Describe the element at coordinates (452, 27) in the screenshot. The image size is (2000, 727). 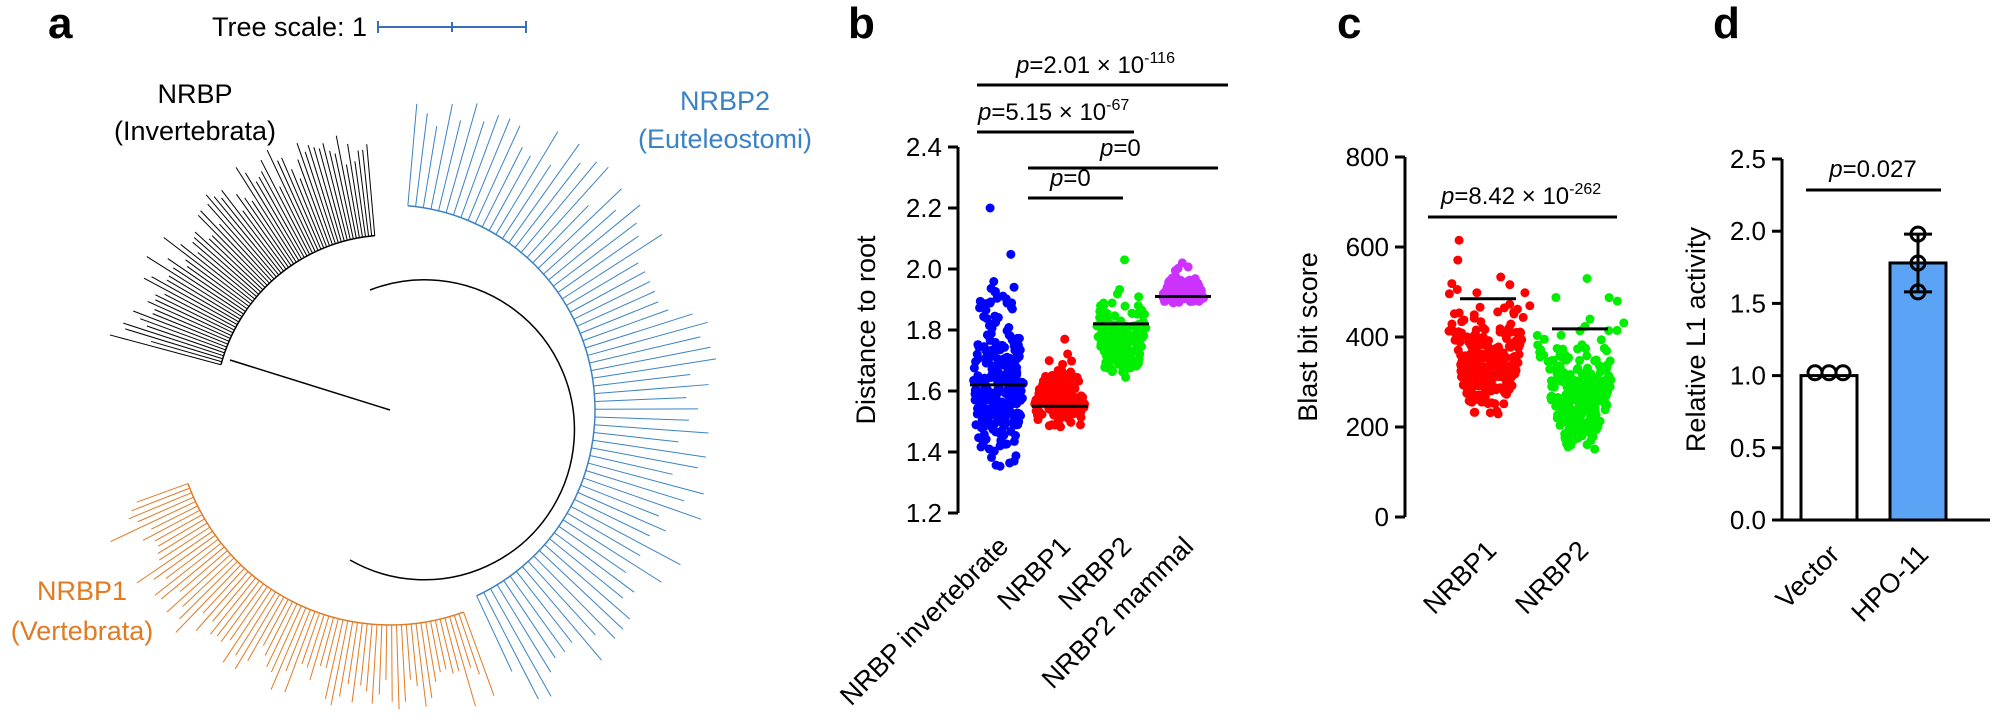
I see `tree-scale-bar` at that location.